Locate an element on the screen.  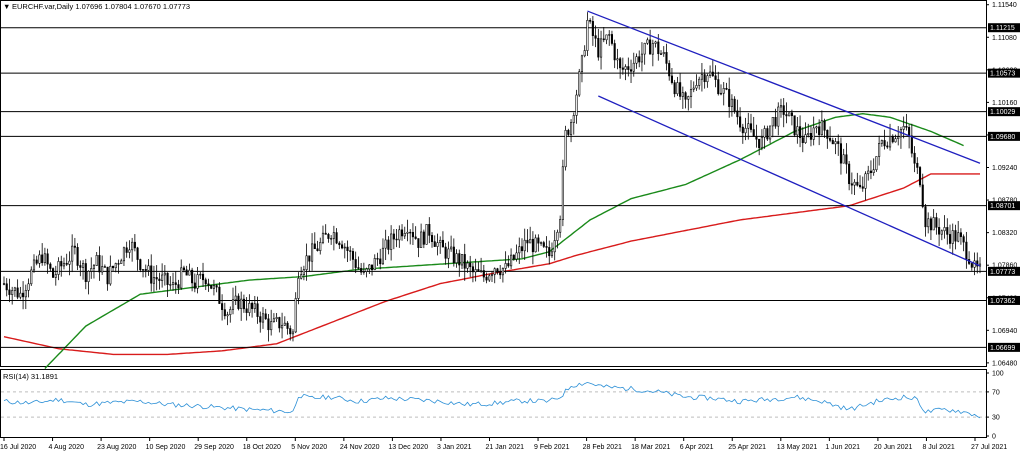
x-tick-label: 6 Apr 2021 is located at coordinates (697, 447).